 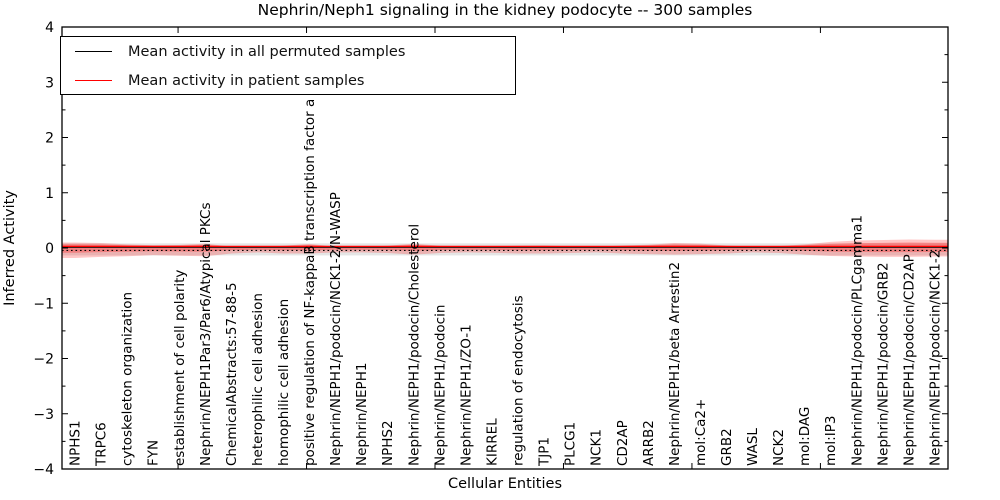 I want to click on legend-entry-permuted: Mean activity in all permuted samples, so click(x=288, y=51).